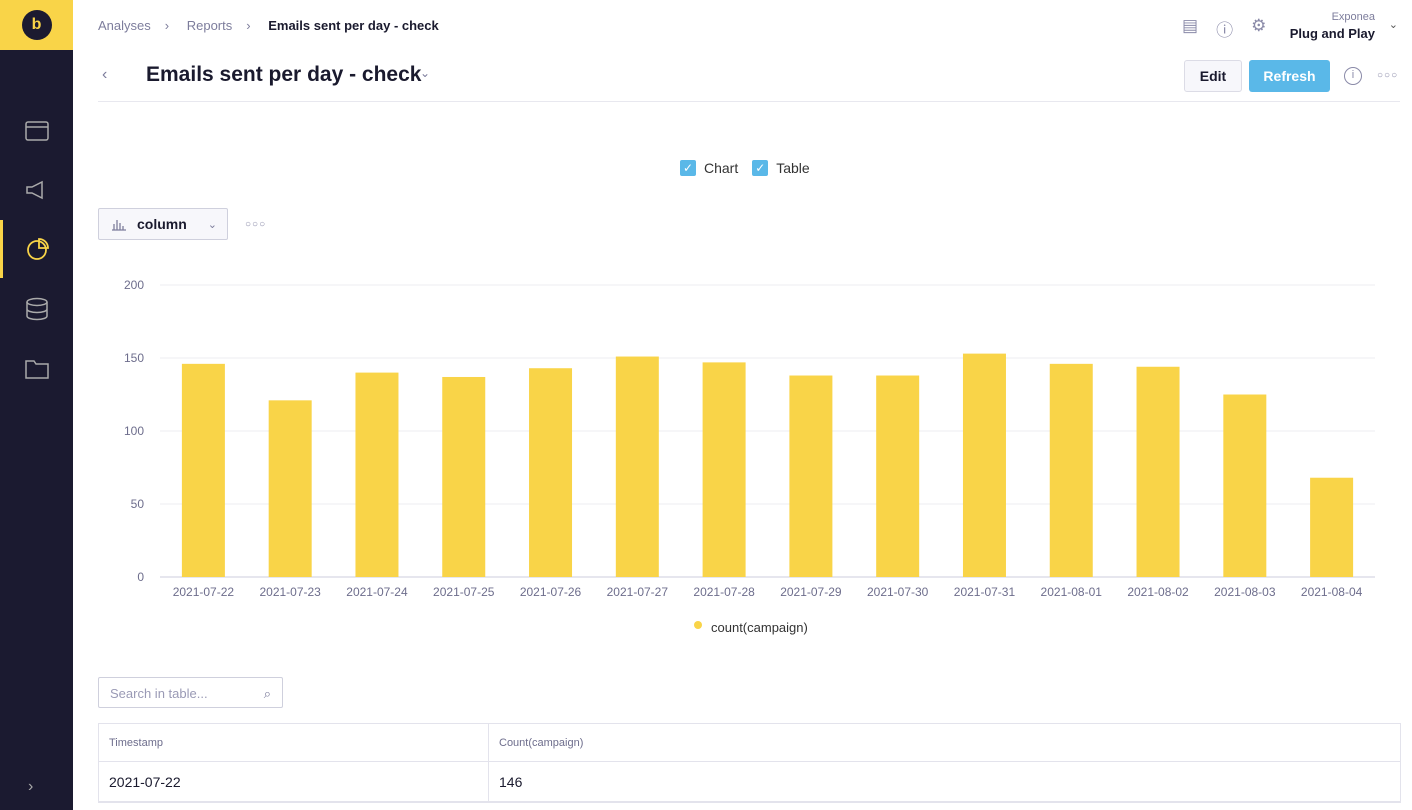  I want to click on x-tick-label: 2021-07-28, so click(724, 592).